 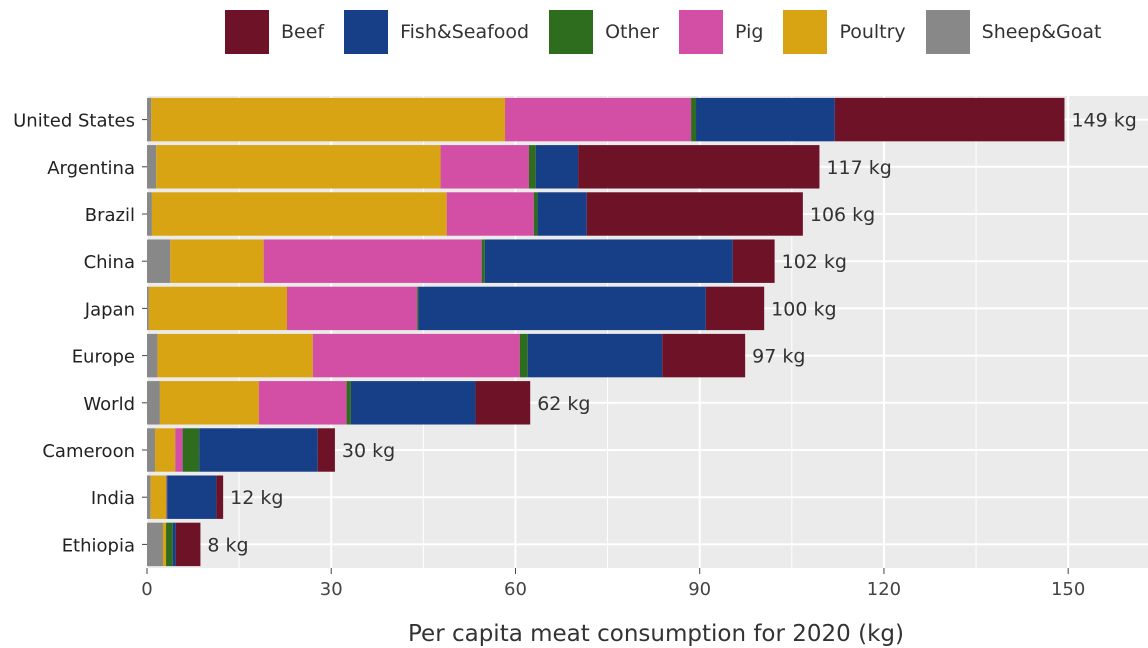 I want to click on bar-segment-poultry-brazil, so click(x=299, y=214).